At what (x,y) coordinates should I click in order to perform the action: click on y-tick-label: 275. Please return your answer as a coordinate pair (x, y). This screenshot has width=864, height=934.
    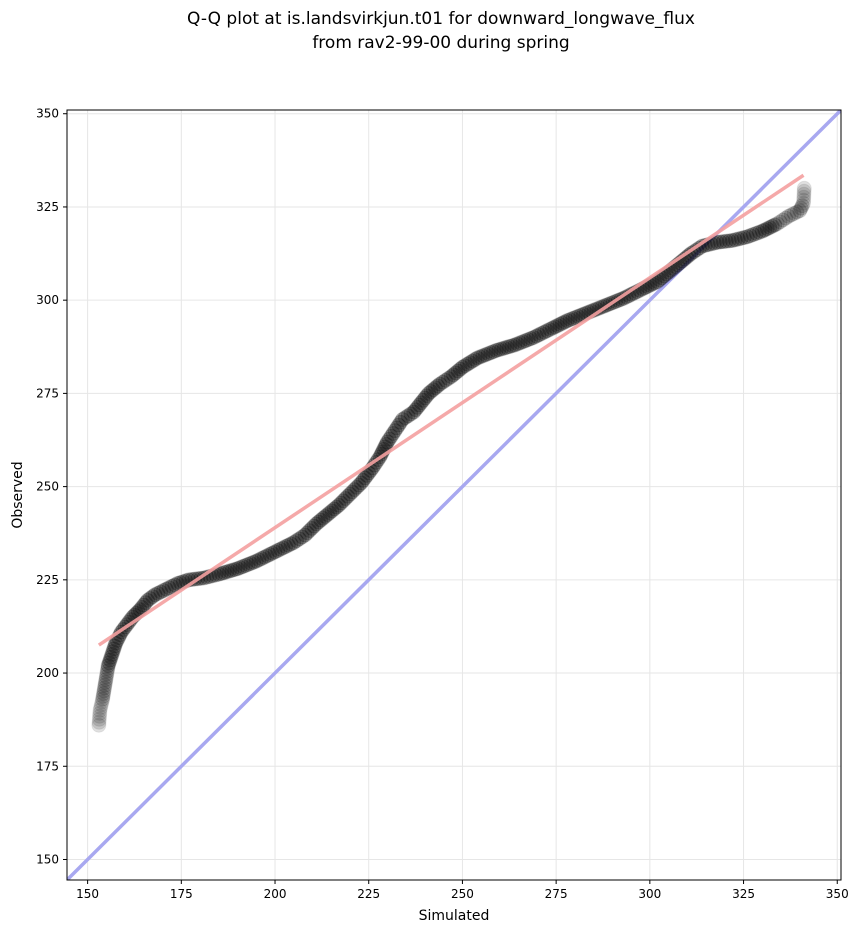
    Looking at the image, I should click on (47, 393).